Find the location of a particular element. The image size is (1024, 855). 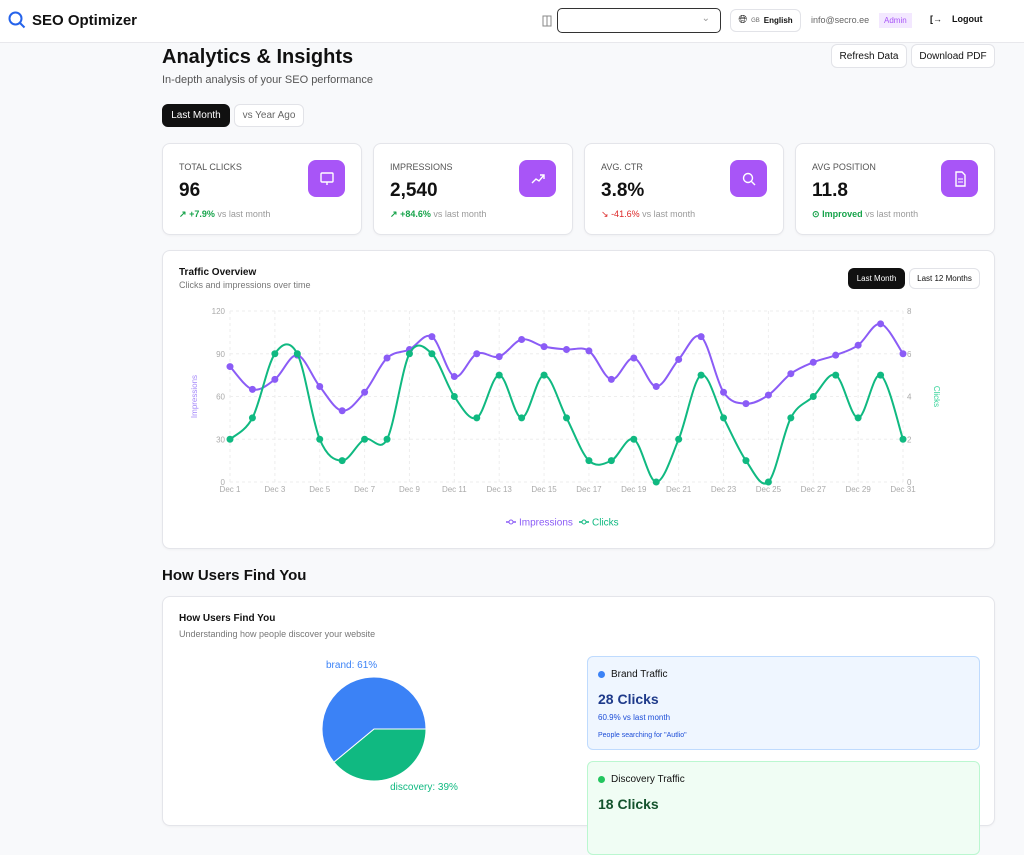

language-button: 🌐︎ GB English is located at coordinates (765, 20).